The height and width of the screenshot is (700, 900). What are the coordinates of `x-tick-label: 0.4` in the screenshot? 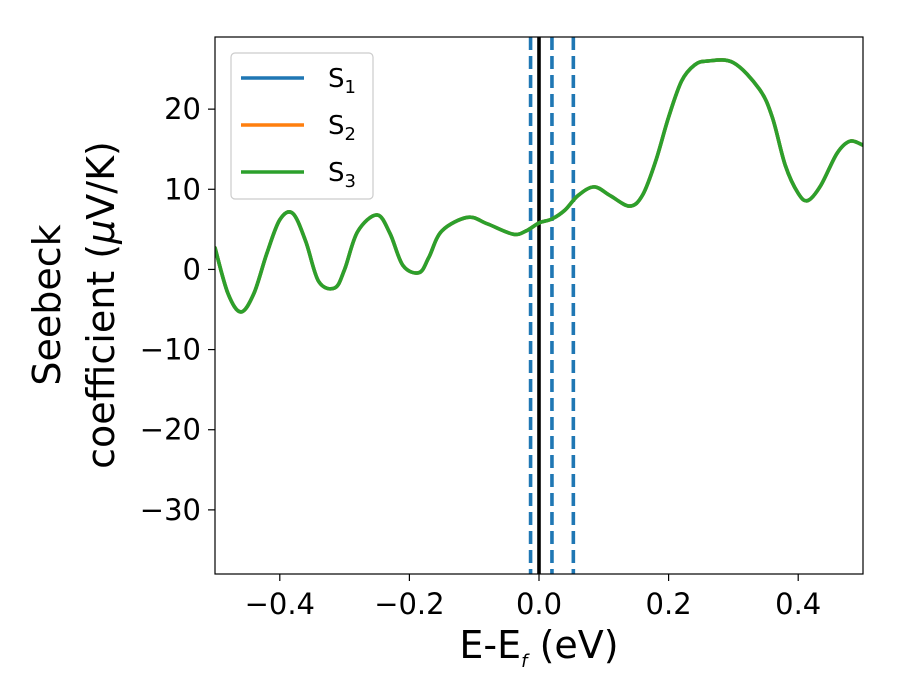 It's located at (798, 604).